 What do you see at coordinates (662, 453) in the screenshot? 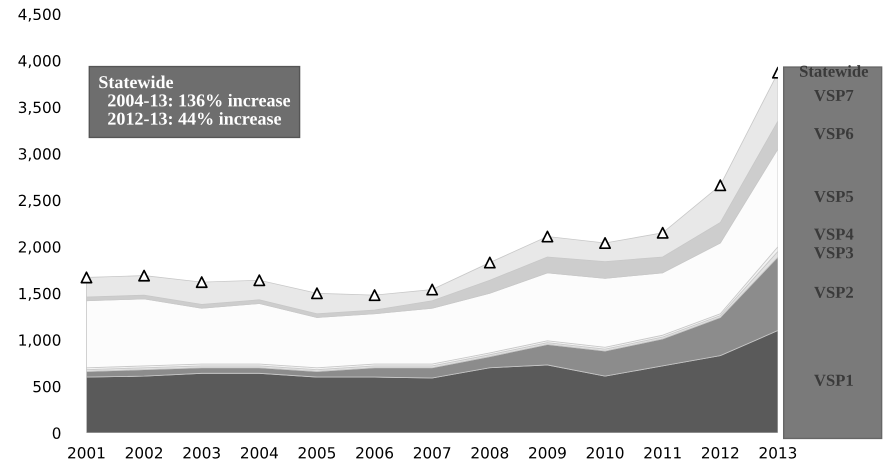
I see `x-tick-label: 2011` at bounding box center [662, 453].